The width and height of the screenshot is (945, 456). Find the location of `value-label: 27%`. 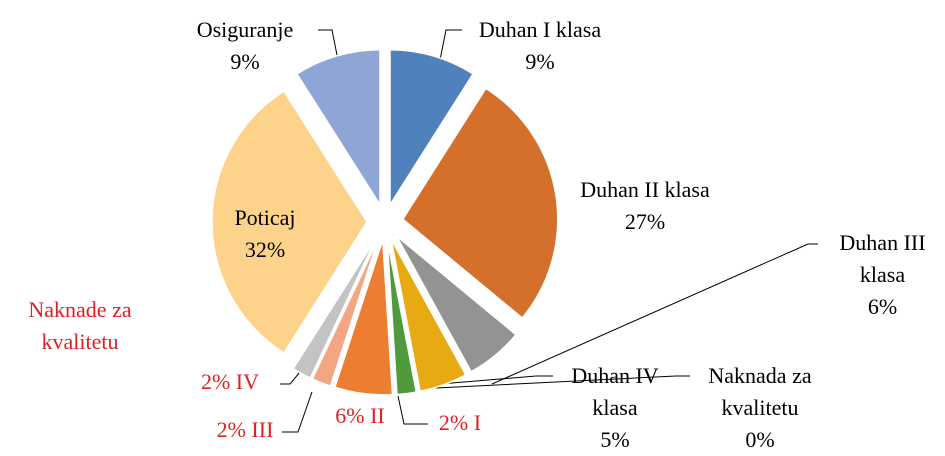

value-label: 27% is located at coordinates (645, 221).